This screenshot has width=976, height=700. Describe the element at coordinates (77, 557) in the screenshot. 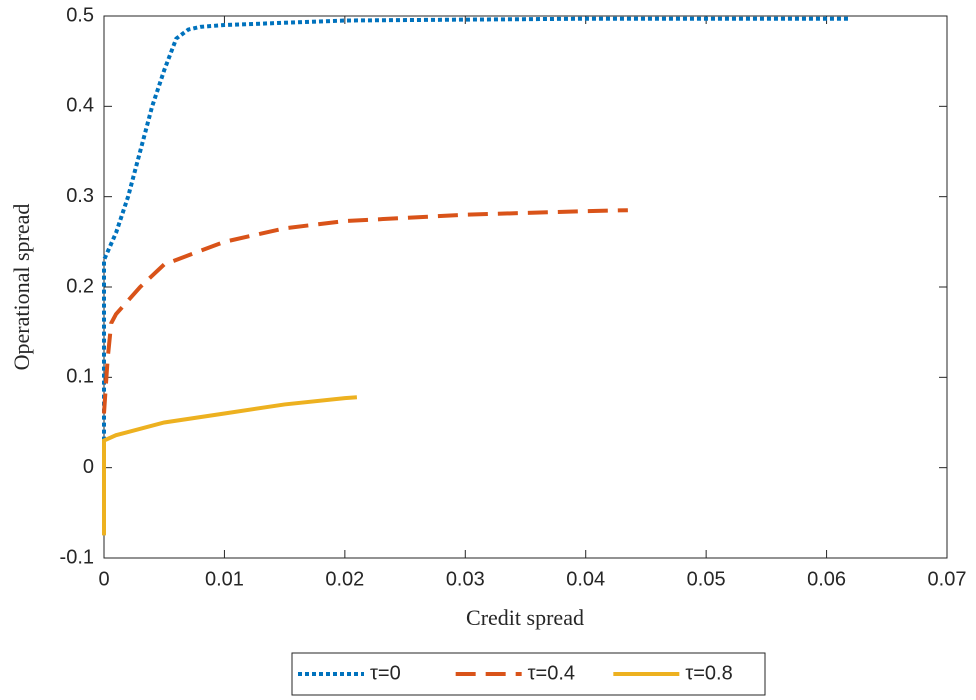

I see `y-tick-label: -0.1` at that location.